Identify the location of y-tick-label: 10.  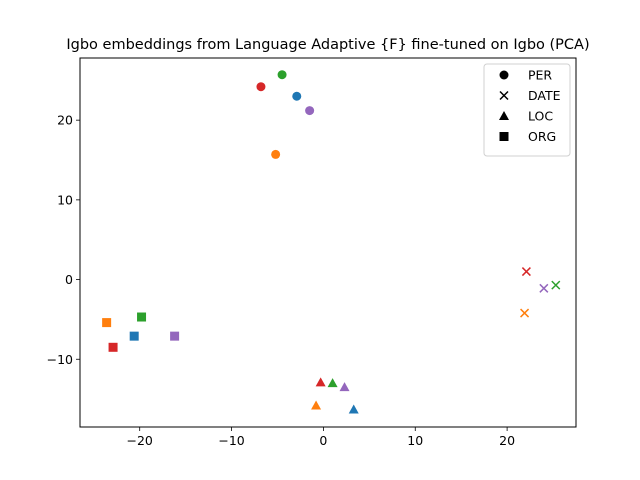
(65, 199).